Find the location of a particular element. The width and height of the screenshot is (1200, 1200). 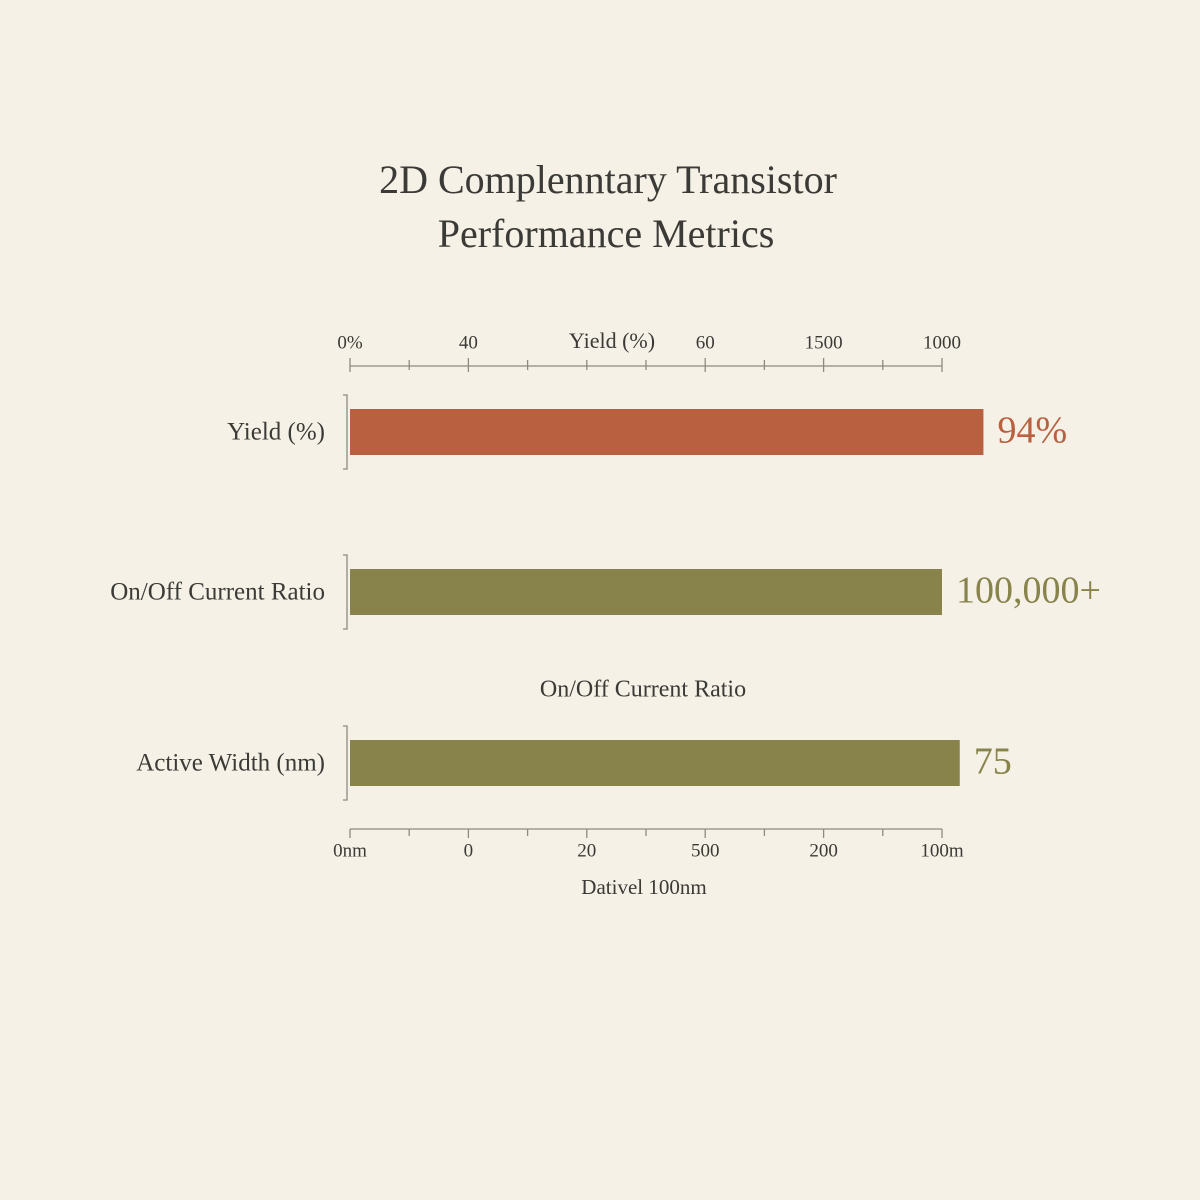

x-tick-label: 60 is located at coordinates (705, 342).